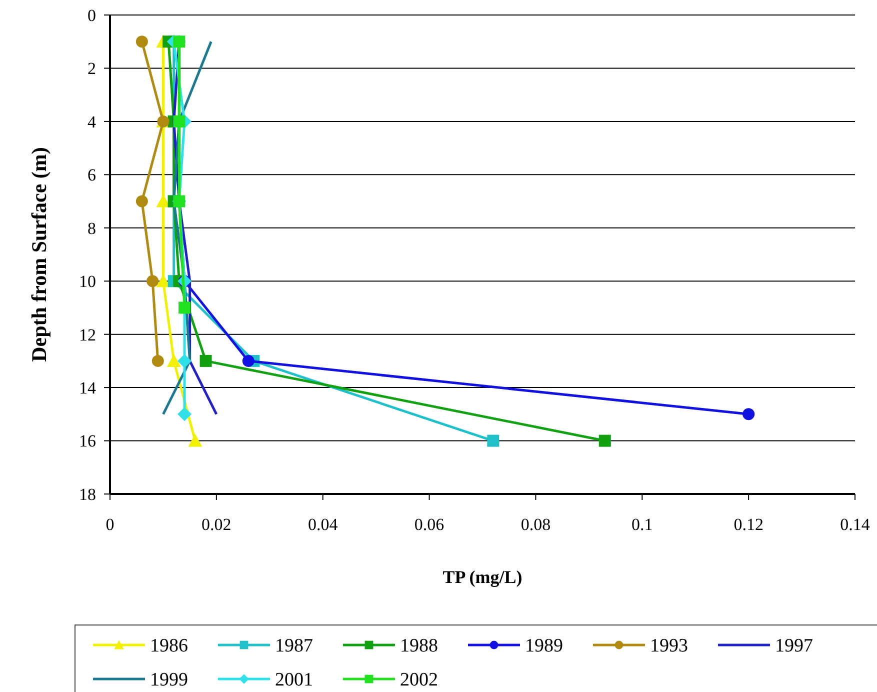 The width and height of the screenshot is (877, 692). I want to click on legend-label: 1999, so click(169, 680).